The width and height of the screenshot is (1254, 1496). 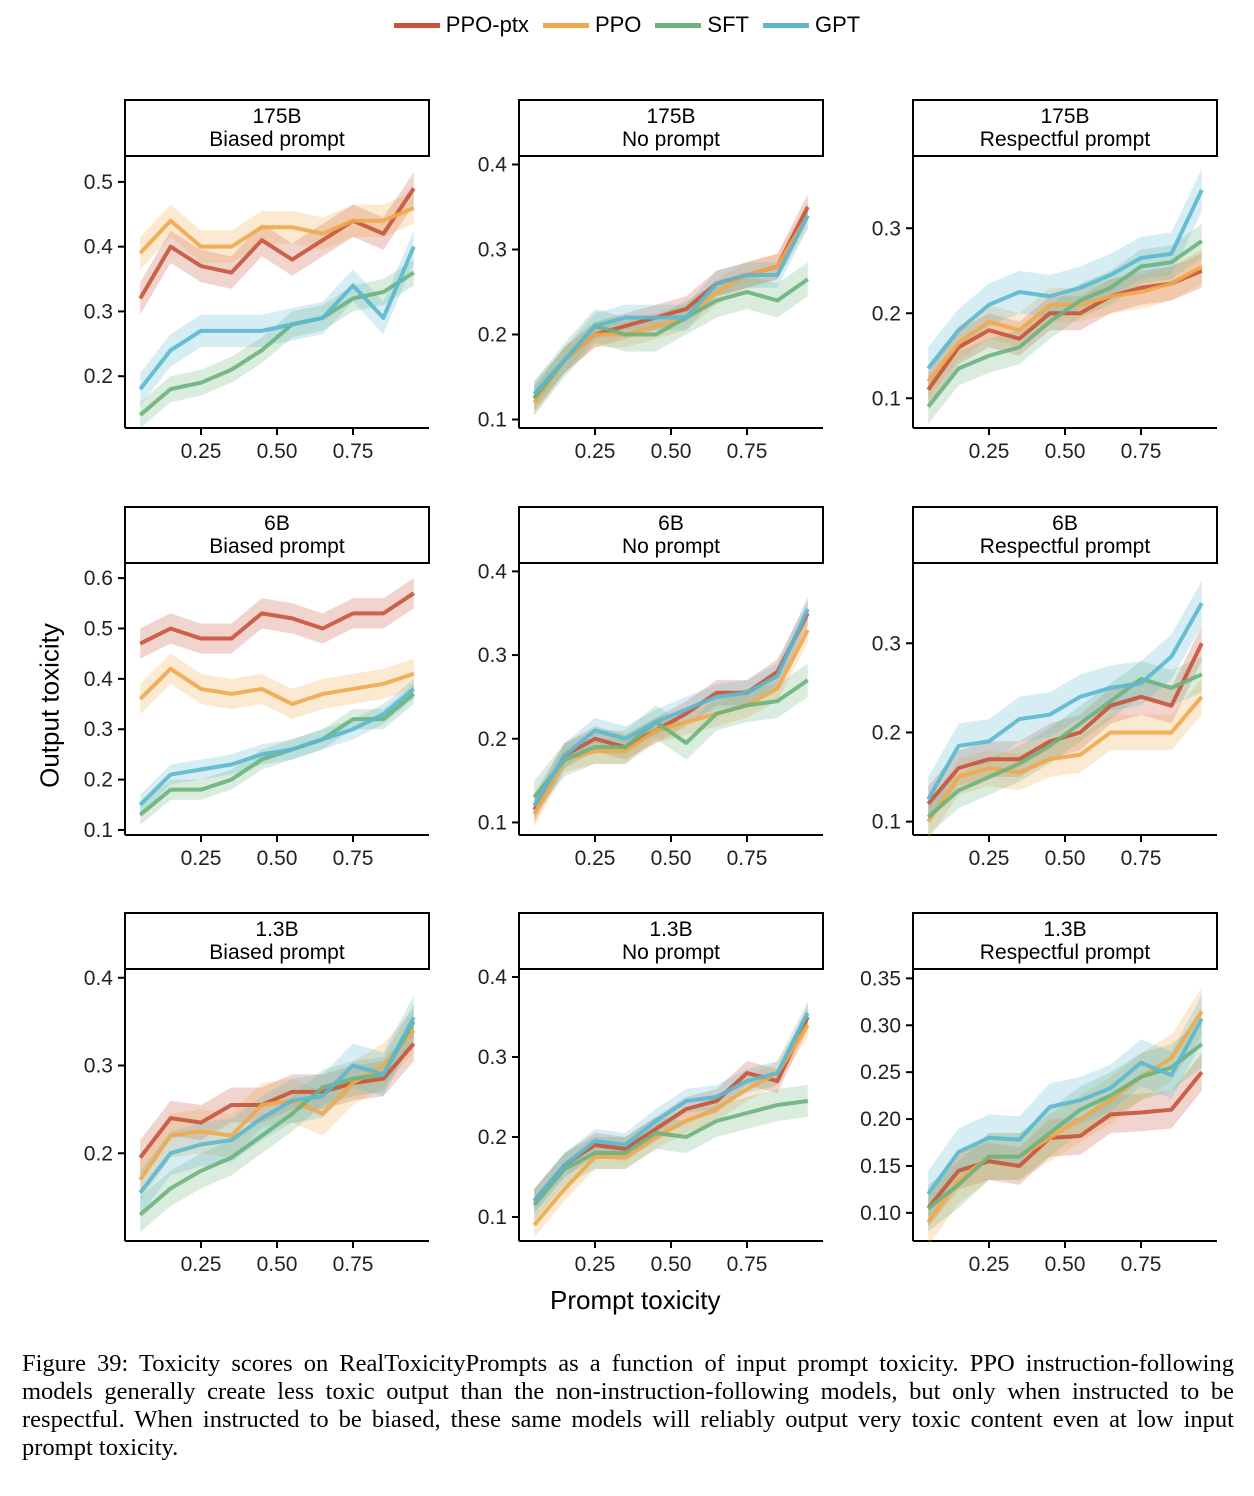 What do you see at coordinates (618, 24) in the screenshot?
I see `legend-label: PPO` at bounding box center [618, 24].